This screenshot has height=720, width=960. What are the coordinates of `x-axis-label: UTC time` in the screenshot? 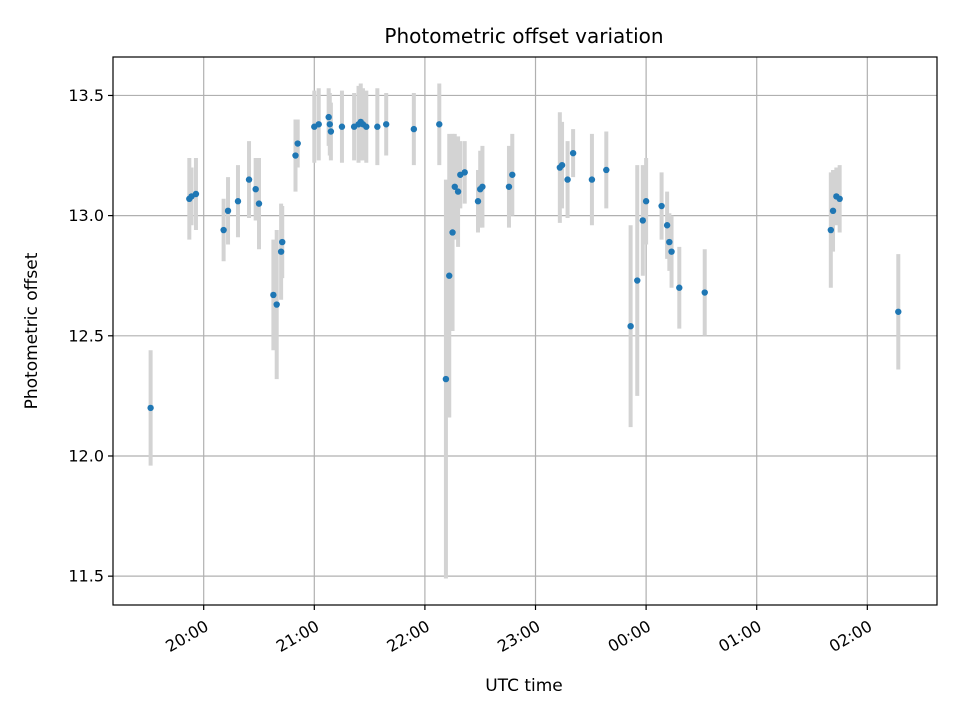 It's located at (524, 686).